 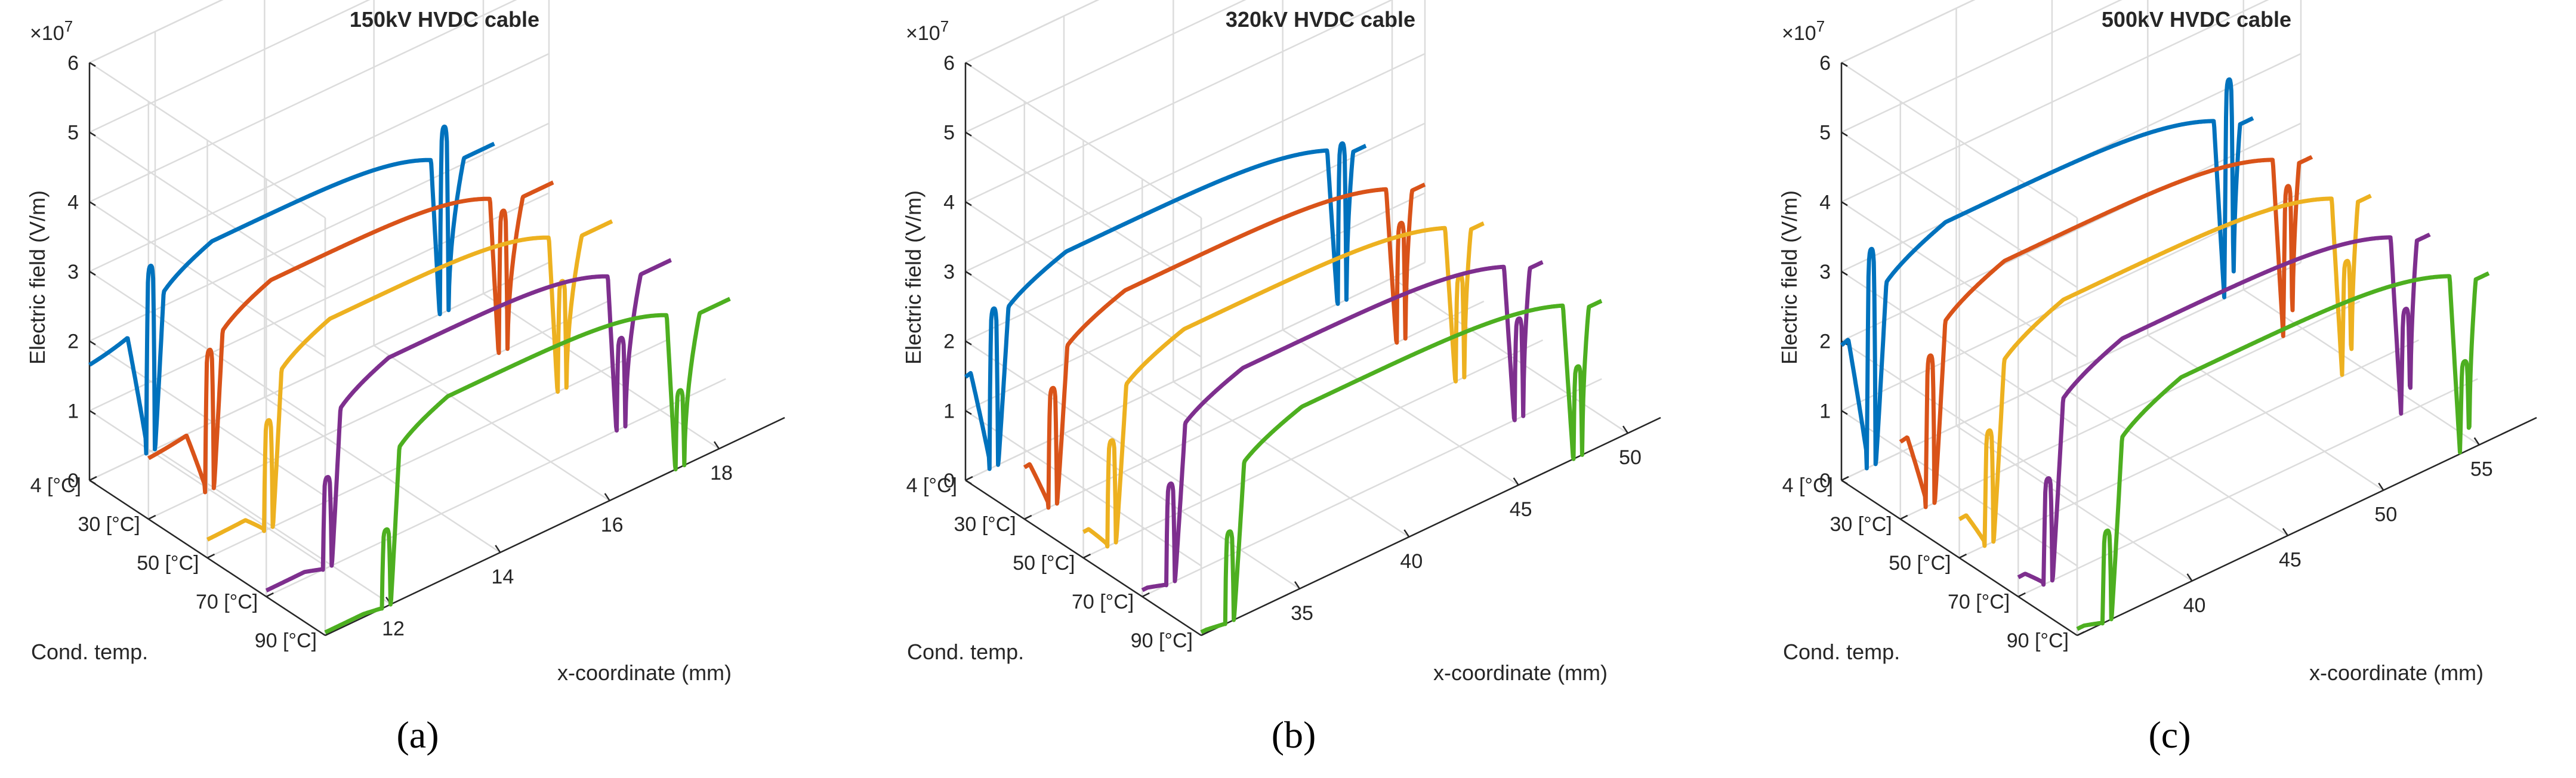 I want to click on chart-title: 150kV HVDC cable, so click(x=445, y=19).